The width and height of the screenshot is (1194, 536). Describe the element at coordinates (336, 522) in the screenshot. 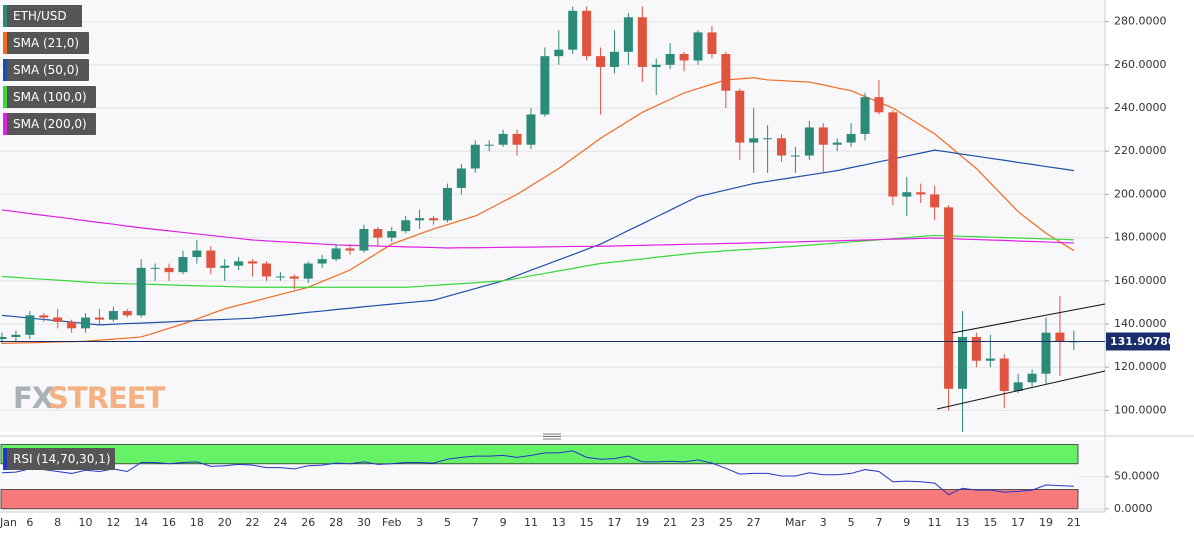

I see `x-tick-label: 28` at that location.